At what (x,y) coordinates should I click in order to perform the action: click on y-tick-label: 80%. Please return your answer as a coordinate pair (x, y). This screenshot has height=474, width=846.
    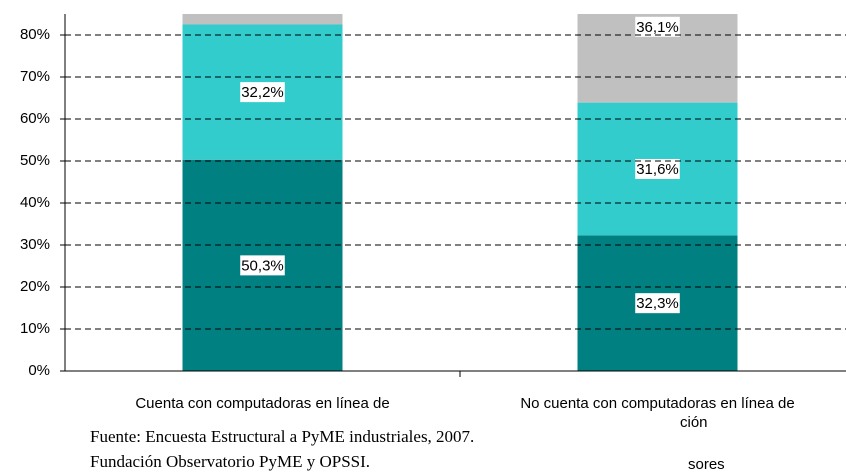
    Looking at the image, I should click on (35, 34).